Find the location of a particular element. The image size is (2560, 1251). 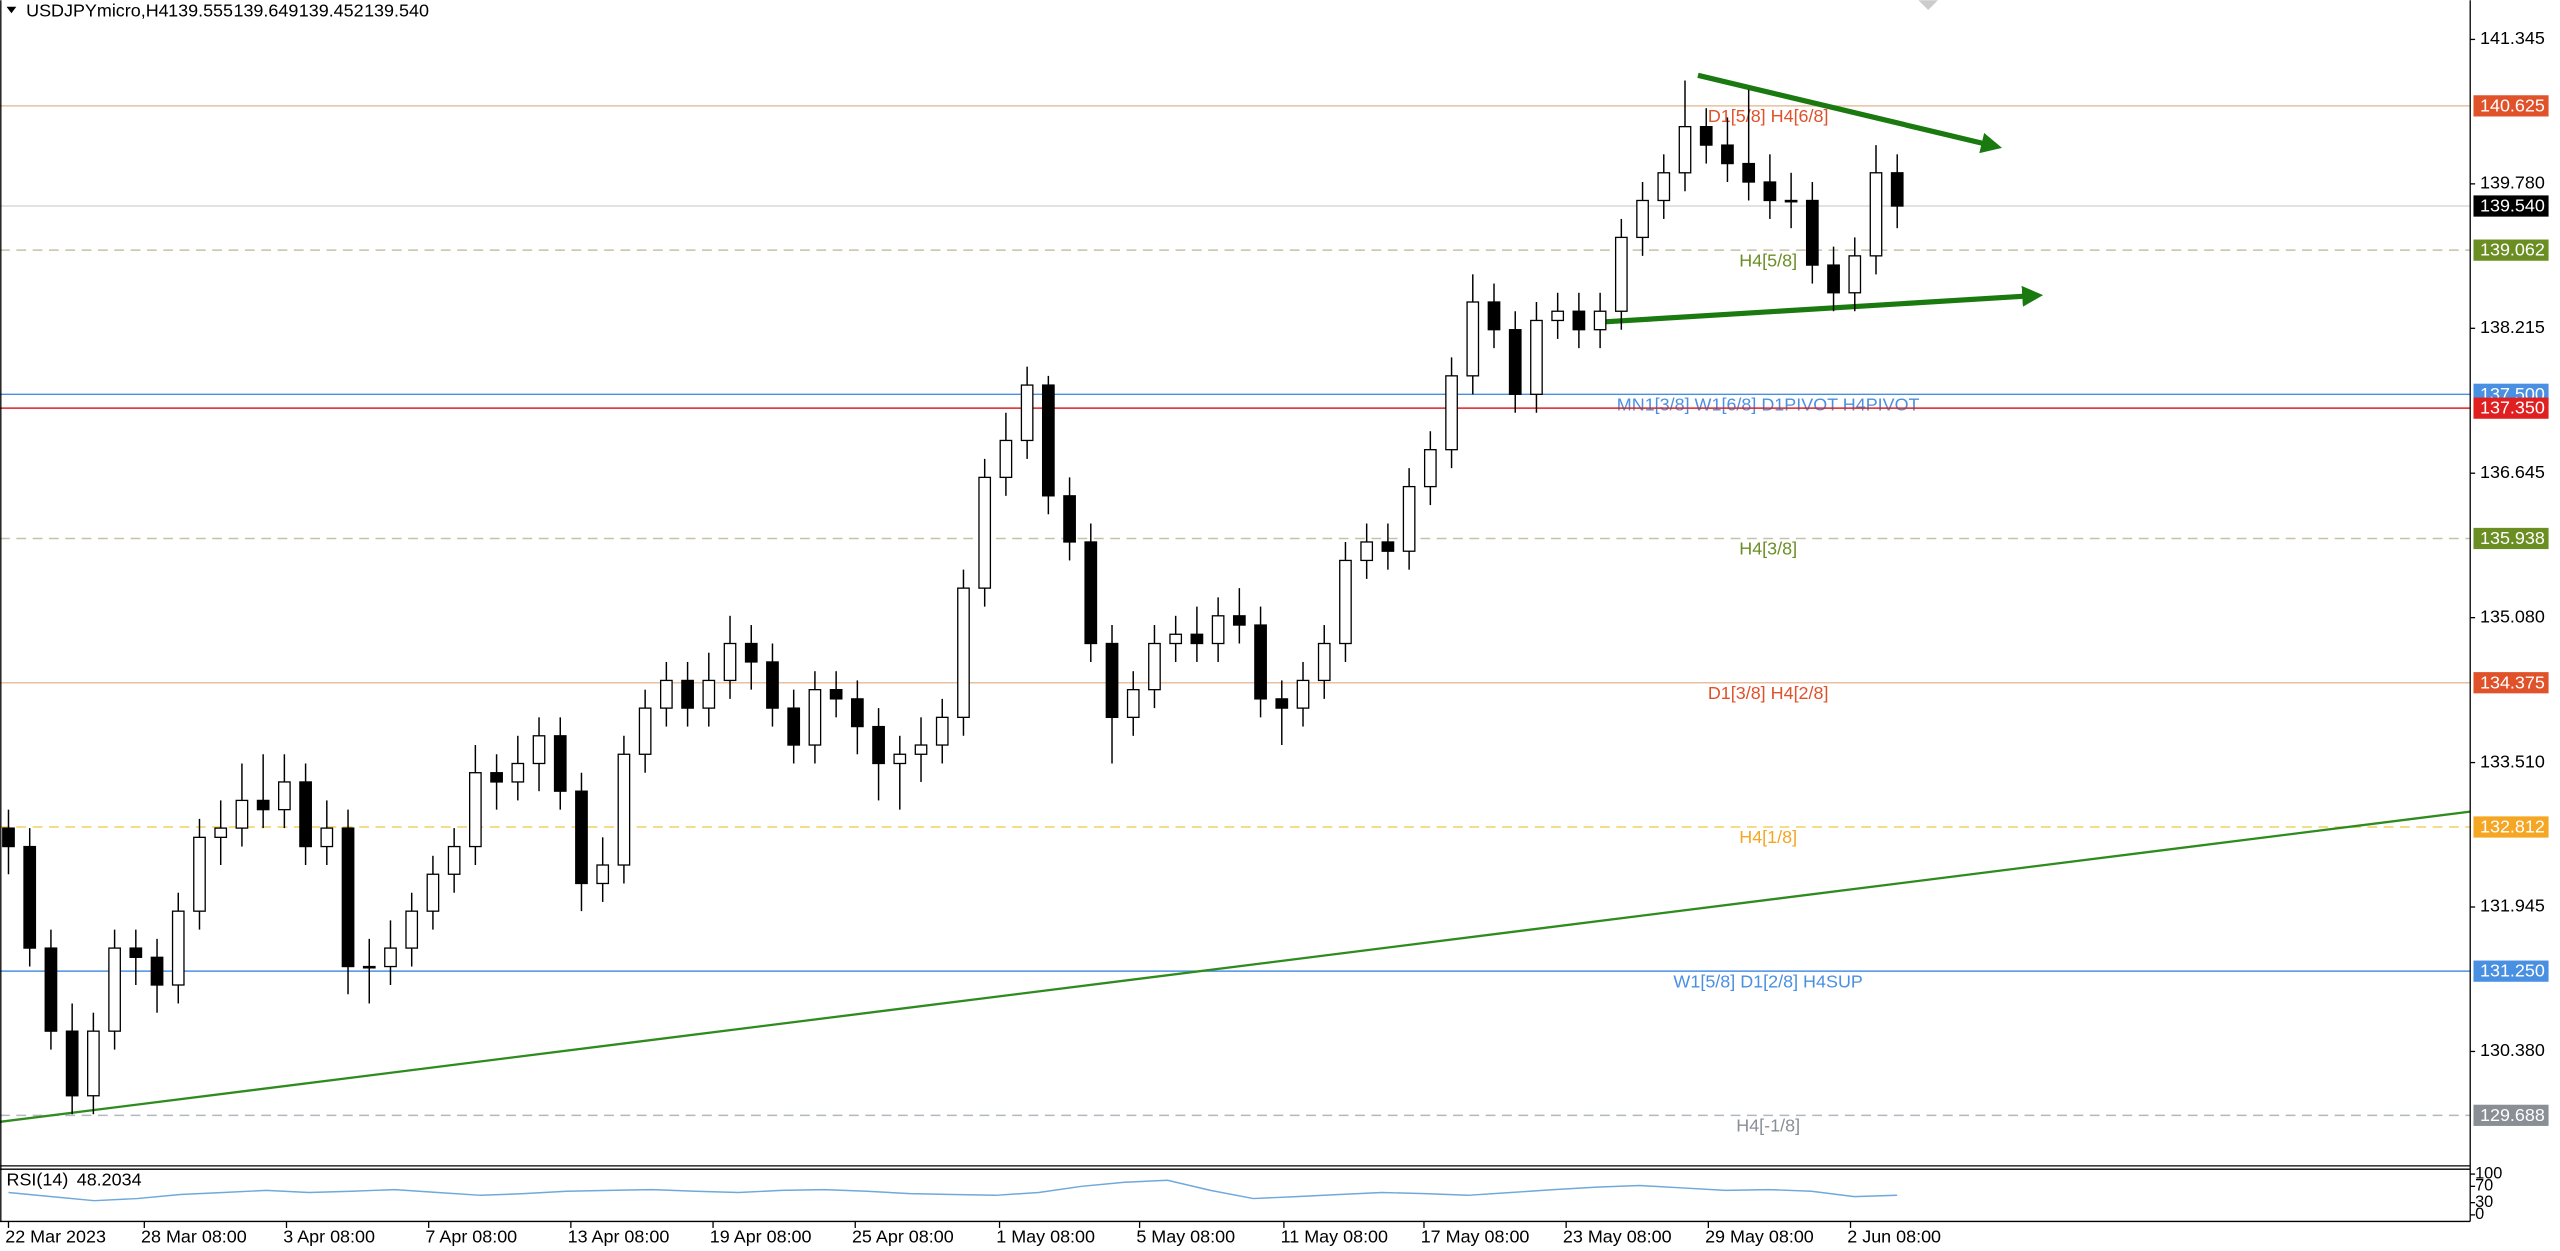

x-tick-label: 3 Apr 08:00 is located at coordinates (329, 1236).